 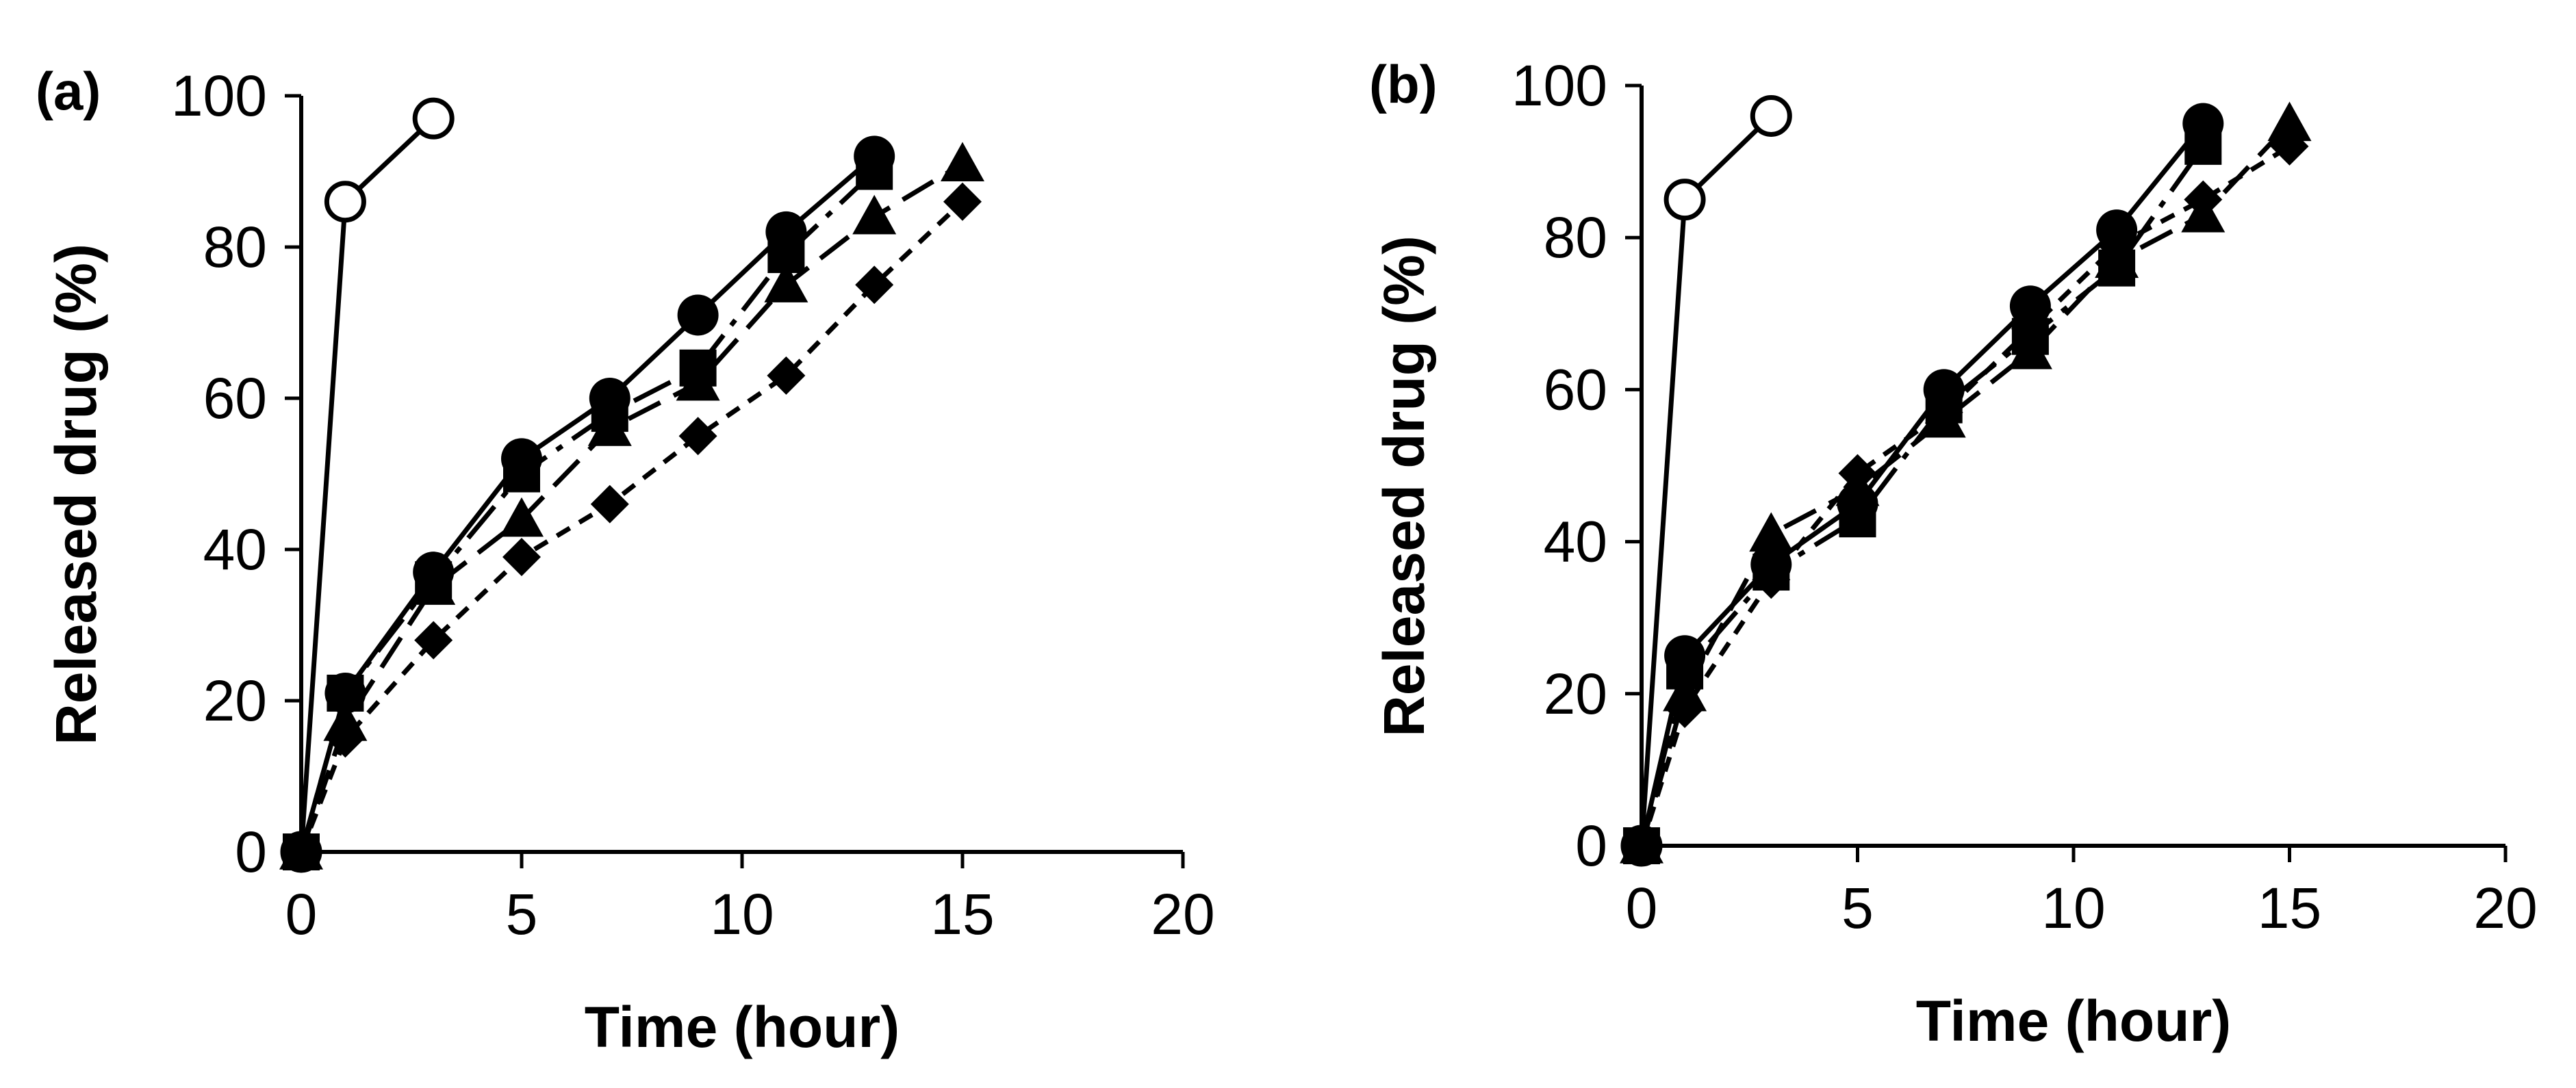 I want to click on panel-label: (a), so click(x=68, y=91).